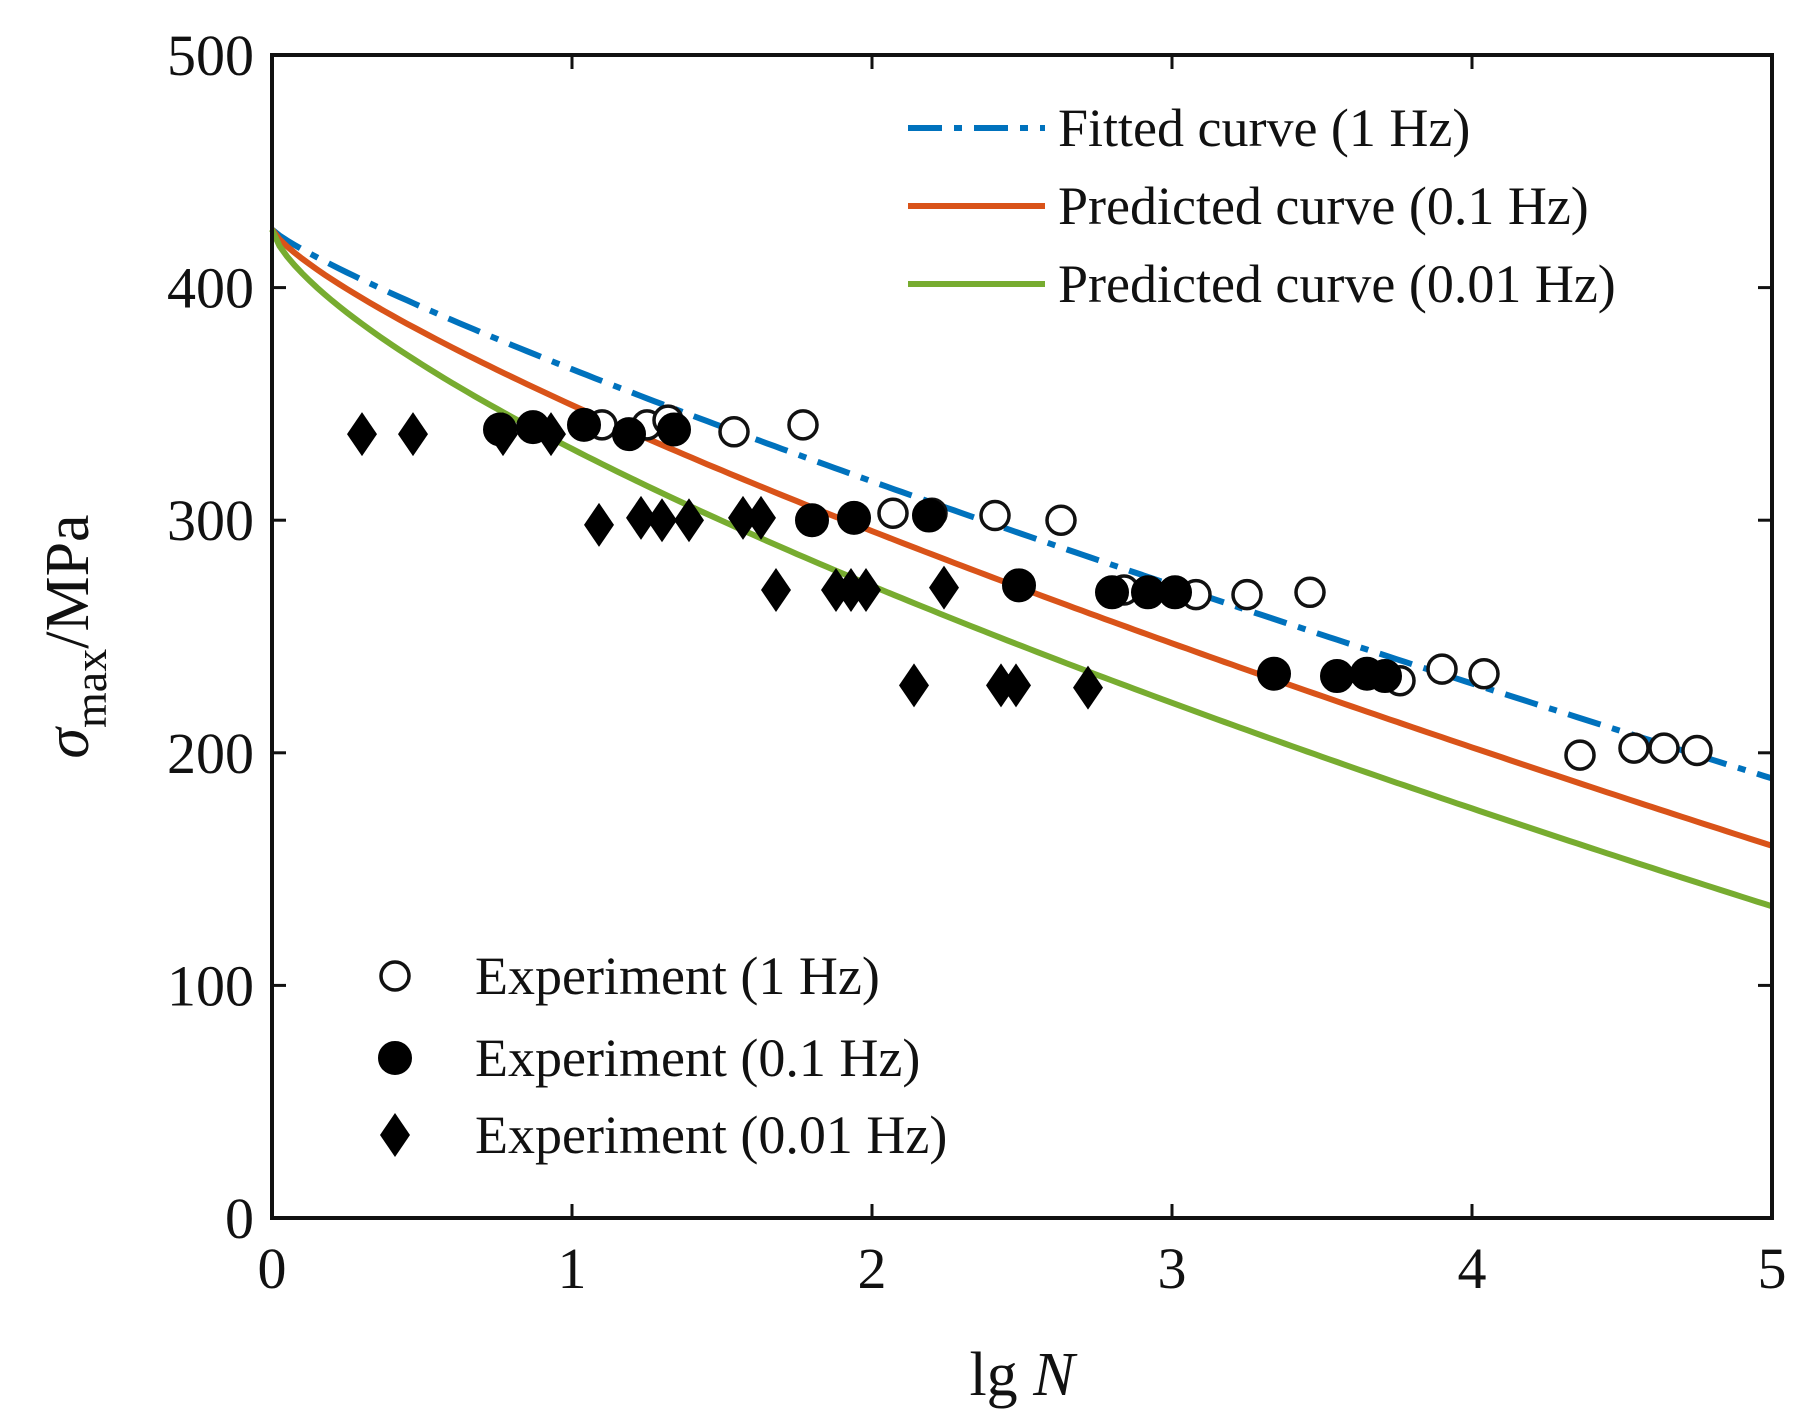 This screenshot has height=1415, width=1809. Describe the element at coordinates (210, 288) in the screenshot. I see `y-tick-label-4: 400` at that location.